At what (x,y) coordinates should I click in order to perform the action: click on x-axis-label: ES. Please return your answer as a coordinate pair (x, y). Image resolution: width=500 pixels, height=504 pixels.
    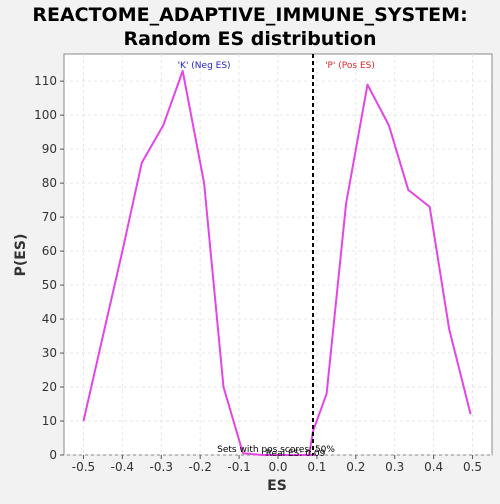
    Looking at the image, I should click on (277, 486).